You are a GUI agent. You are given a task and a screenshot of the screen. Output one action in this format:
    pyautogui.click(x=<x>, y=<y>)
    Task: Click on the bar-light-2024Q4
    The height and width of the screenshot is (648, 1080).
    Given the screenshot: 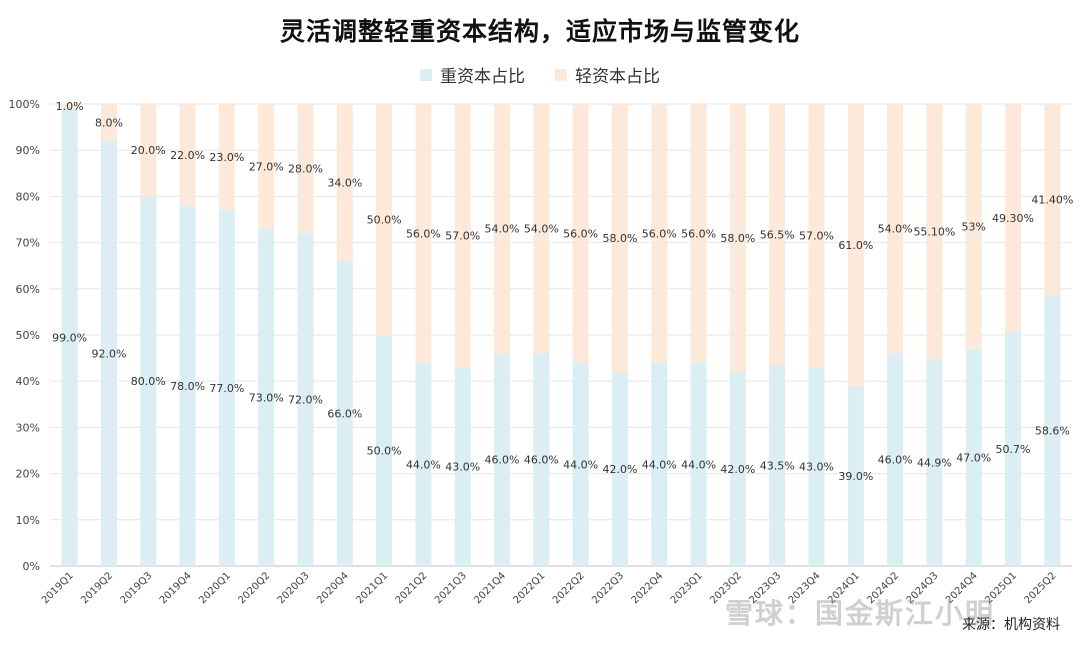 What is the action you would take?
    pyautogui.click(x=973, y=226)
    